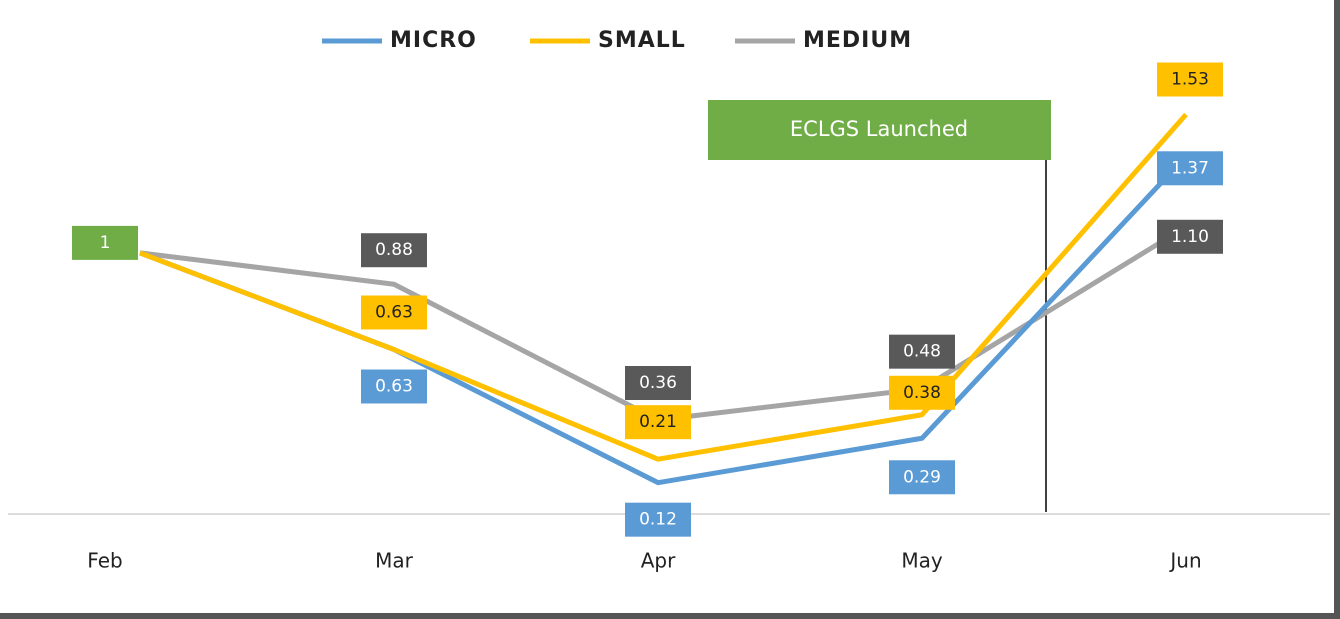 The height and width of the screenshot is (619, 1340). I want to click on annotation-box, so click(879, 130).